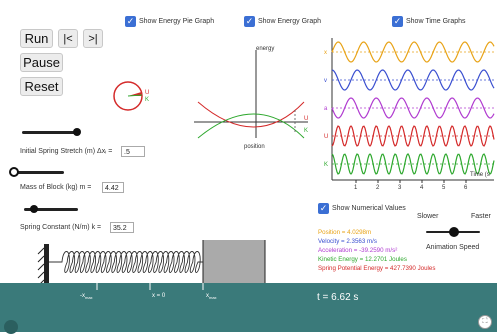 The height and width of the screenshot is (334, 497). I want to click on mass-slider-thumb, so click(14, 172).